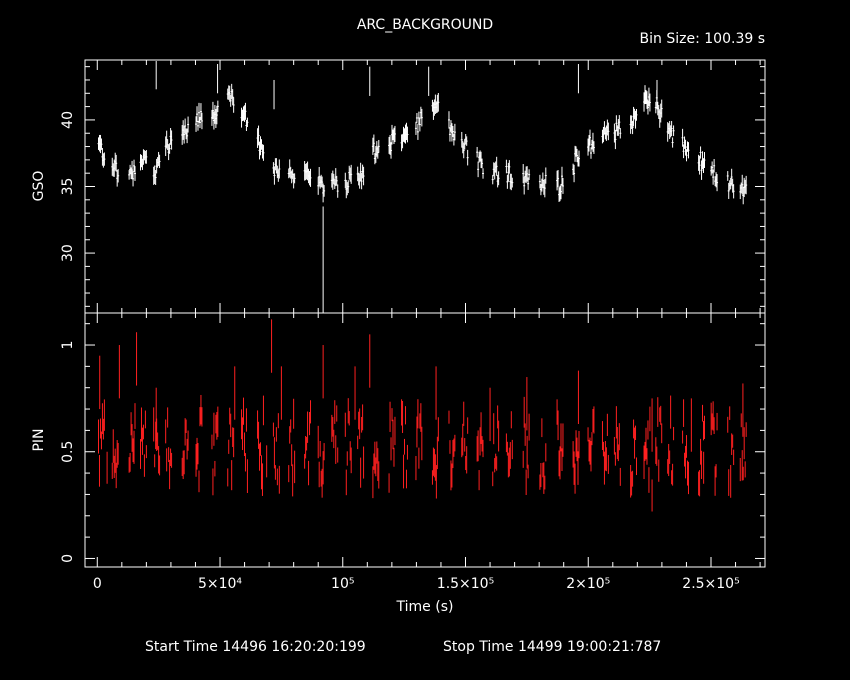 The image size is (850, 680). I want to click on gso-ylabel: GSO, so click(39, 186).